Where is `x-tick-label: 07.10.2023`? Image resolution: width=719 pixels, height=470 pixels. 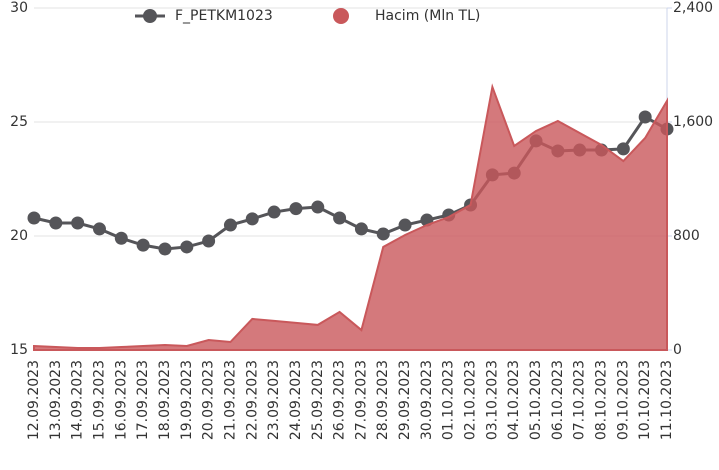
x-tick-label: 07.10.2023 is located at coordinates (580, 400).